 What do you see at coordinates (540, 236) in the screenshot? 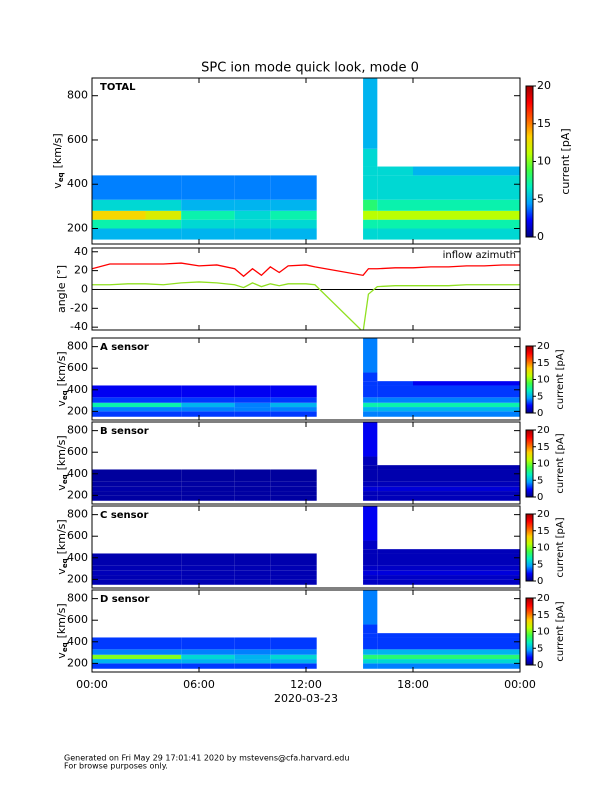
I see `colorbar-tick-label: 0` at bounding box center [540, 236].